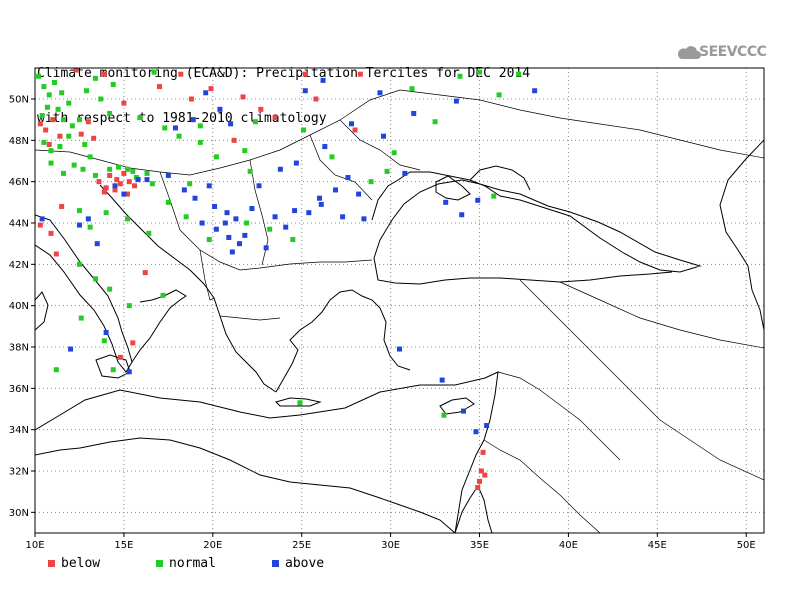  I want to click on legend-swatch-above, so click(275, 563).